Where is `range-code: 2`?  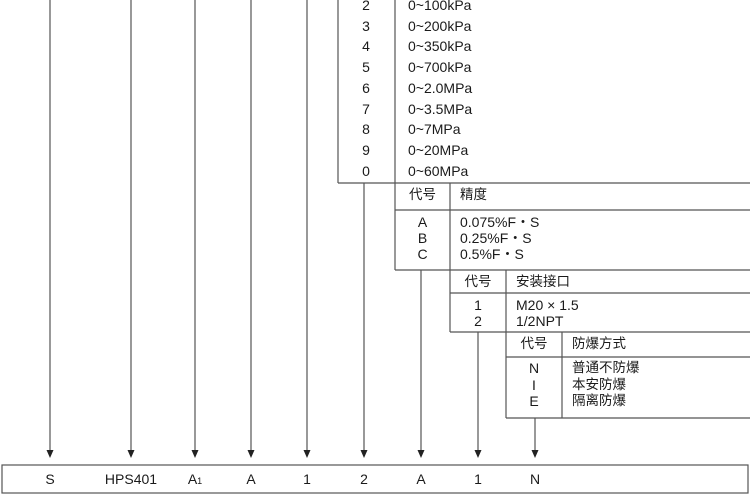 range-code: 2 is located at coordinates (366, 6).